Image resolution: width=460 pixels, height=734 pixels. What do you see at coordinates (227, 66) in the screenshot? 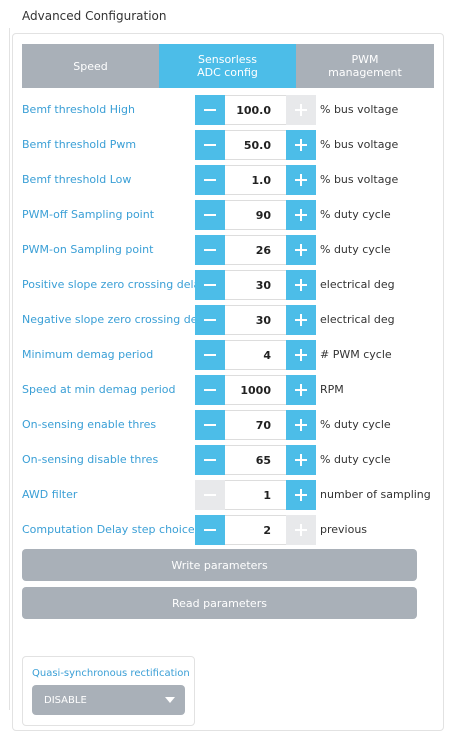
I see `tab: Sensorless ADC config` at bounding box center [227, 66].